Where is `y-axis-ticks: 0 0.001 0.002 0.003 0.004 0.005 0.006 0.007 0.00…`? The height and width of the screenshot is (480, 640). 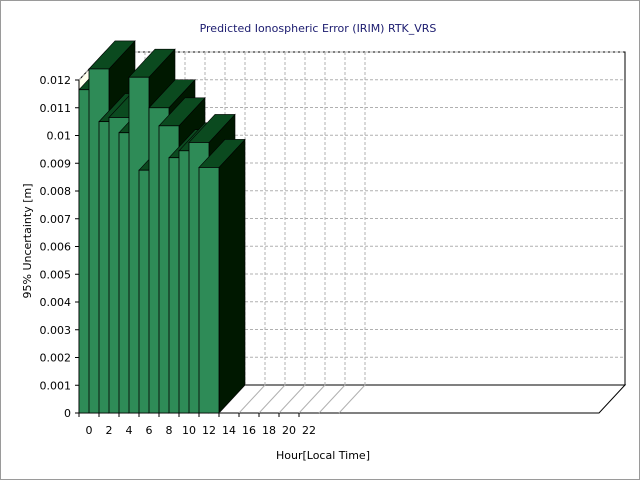 y-axis-ticks: 0 0.001 0.002 0.003 0.004 0.005 0.006 0.007 0.00… is located at coordinates (59, 247).